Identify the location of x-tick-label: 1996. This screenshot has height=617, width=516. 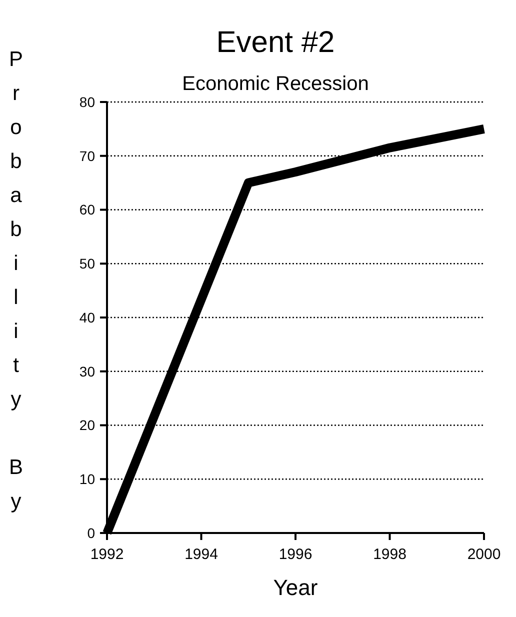
(295, 554).